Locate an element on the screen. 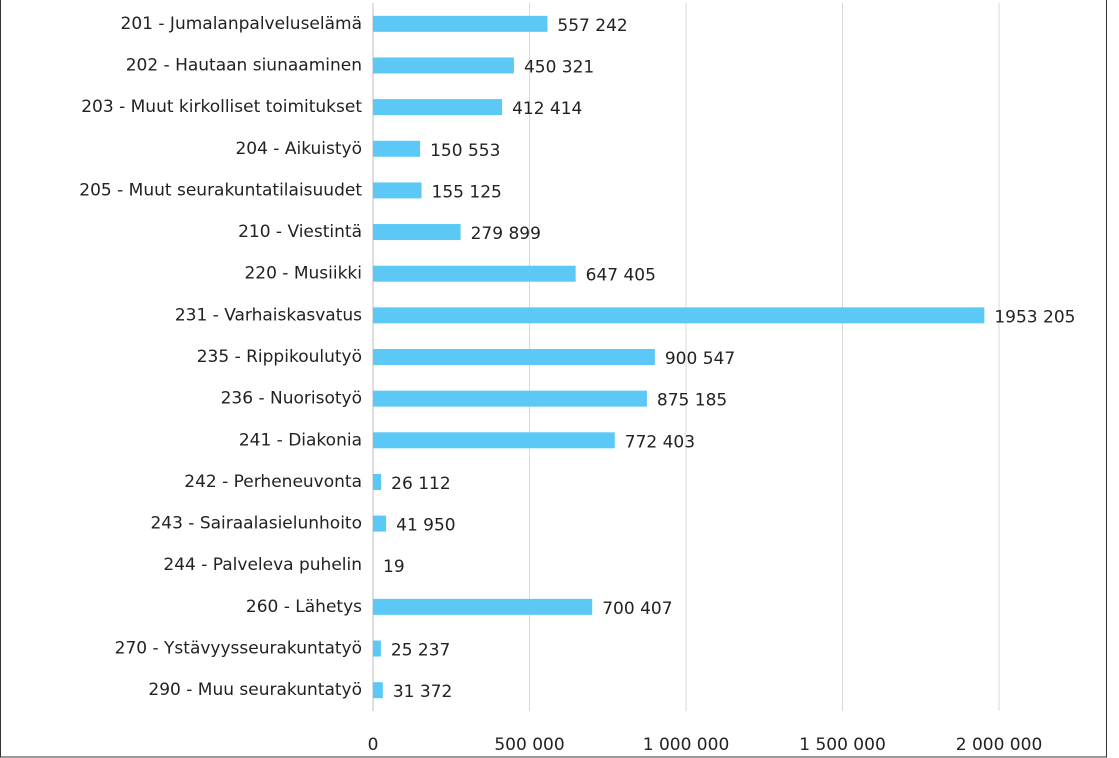  data-label: 26 112 is located at coordinates (420, 484).